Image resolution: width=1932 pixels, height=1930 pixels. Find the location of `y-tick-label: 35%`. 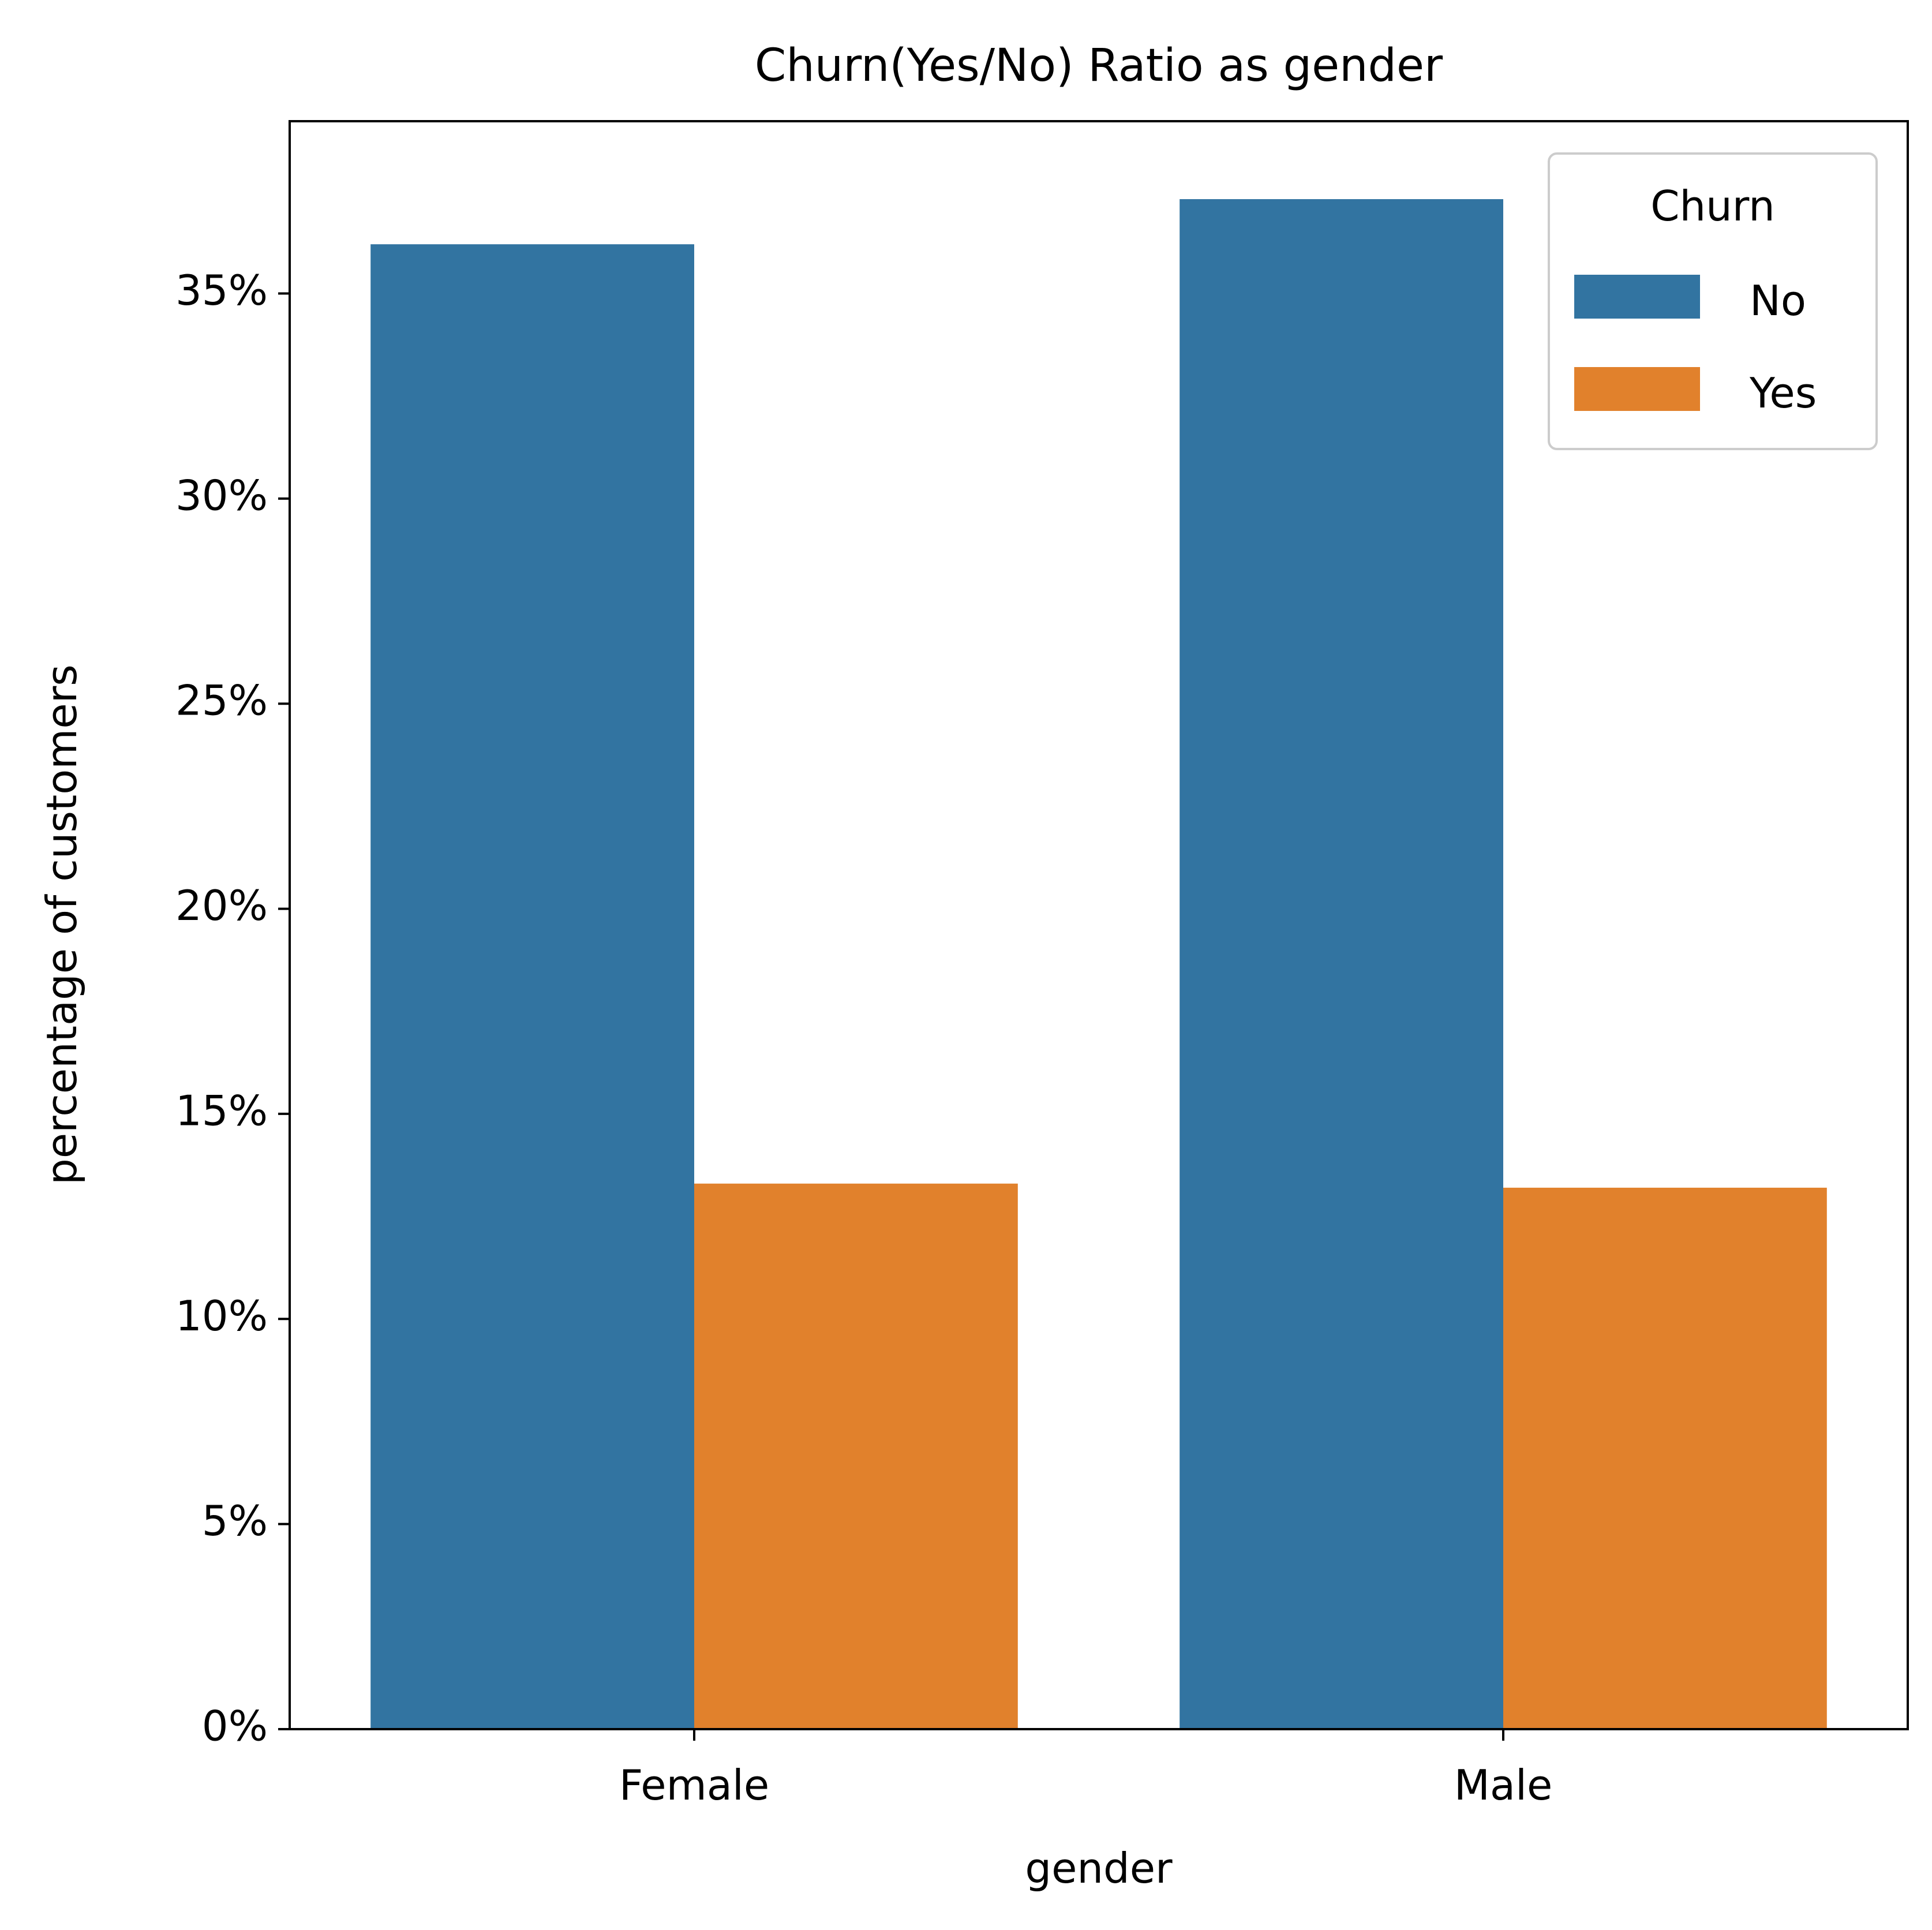

y-tick-label: 35% is located at coordinates (222, 290).